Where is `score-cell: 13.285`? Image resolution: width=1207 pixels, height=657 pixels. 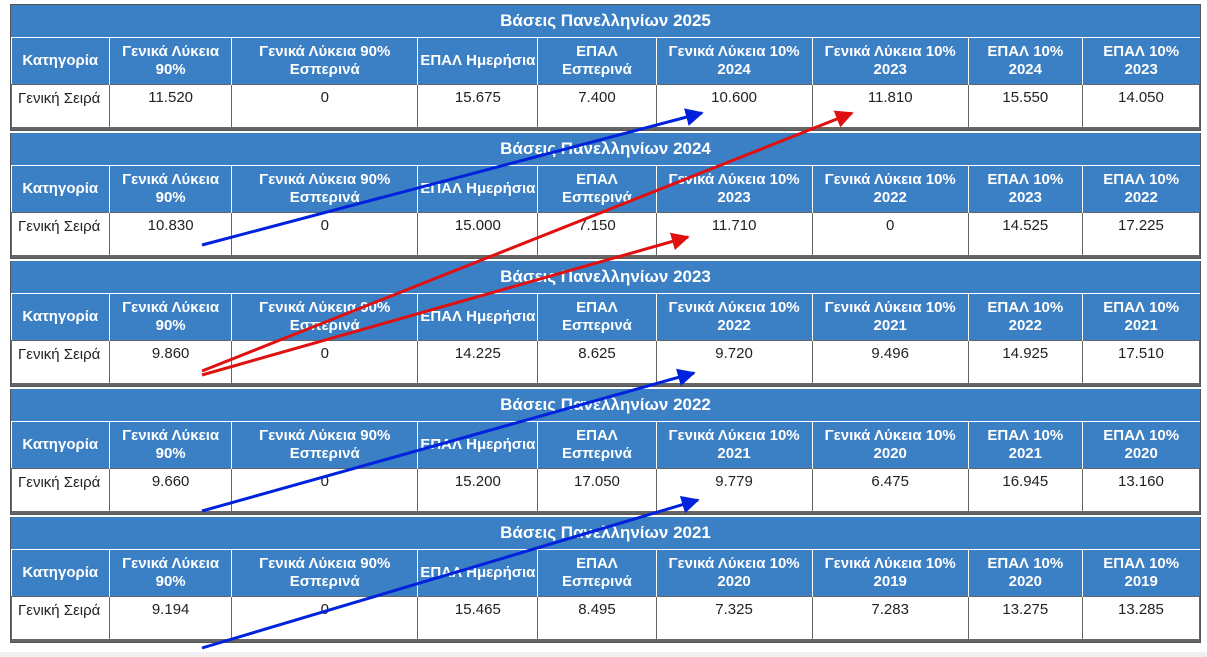 score-cell: 13.285 is located at coordinates (1141, 619).